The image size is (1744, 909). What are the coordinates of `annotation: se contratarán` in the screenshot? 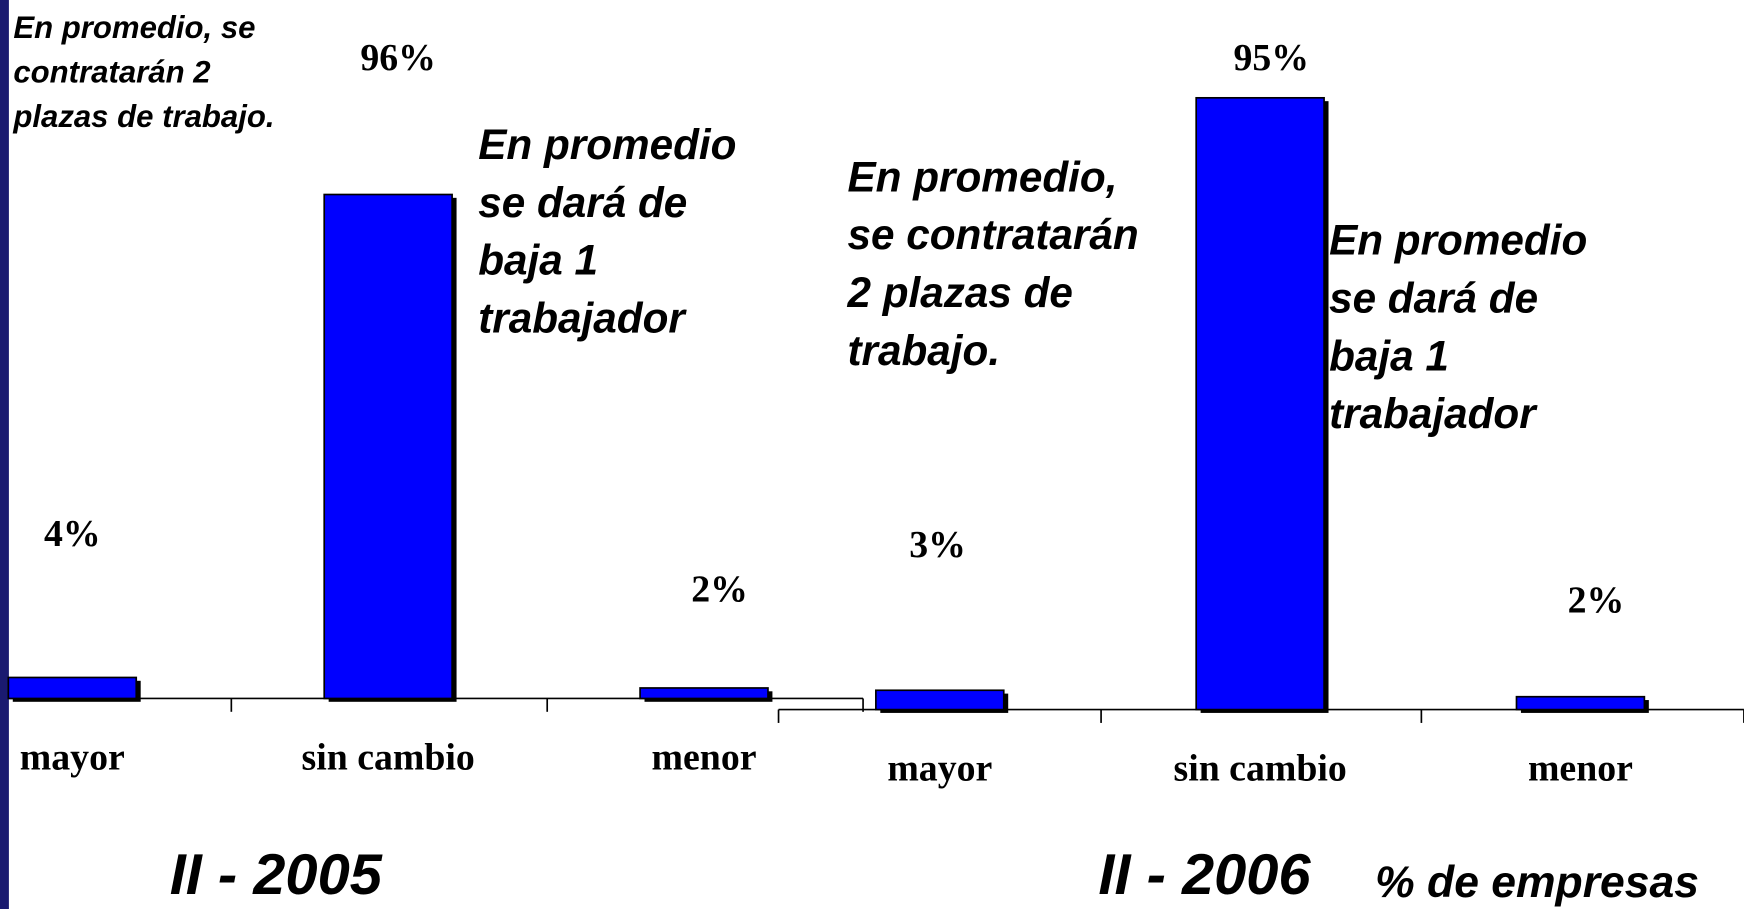 It's located at (992, 234).